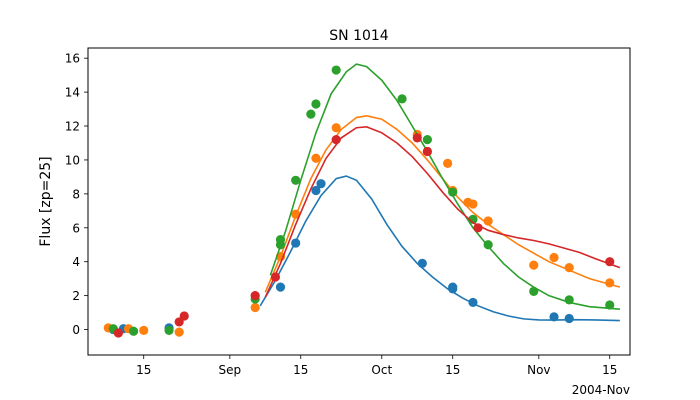  What do you see at coordinates (72, 160) in the screenshot?
I see `y-tick-label-5: 10` at bounding box center [72, 160].